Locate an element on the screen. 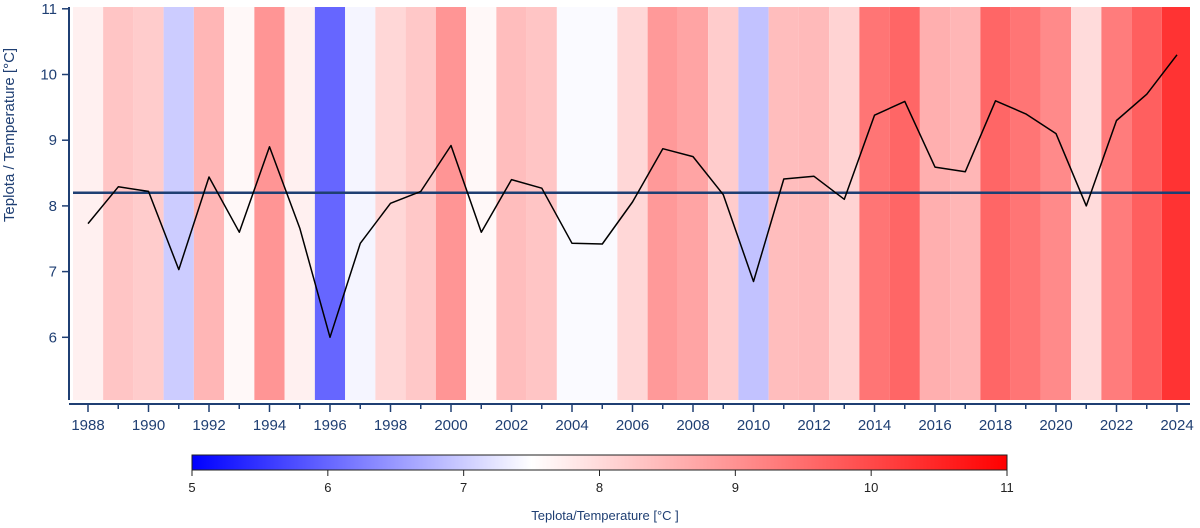 The image size is (1200, 528). x-tick-label-2022: 2022 is located at coordinates (1116, 425).